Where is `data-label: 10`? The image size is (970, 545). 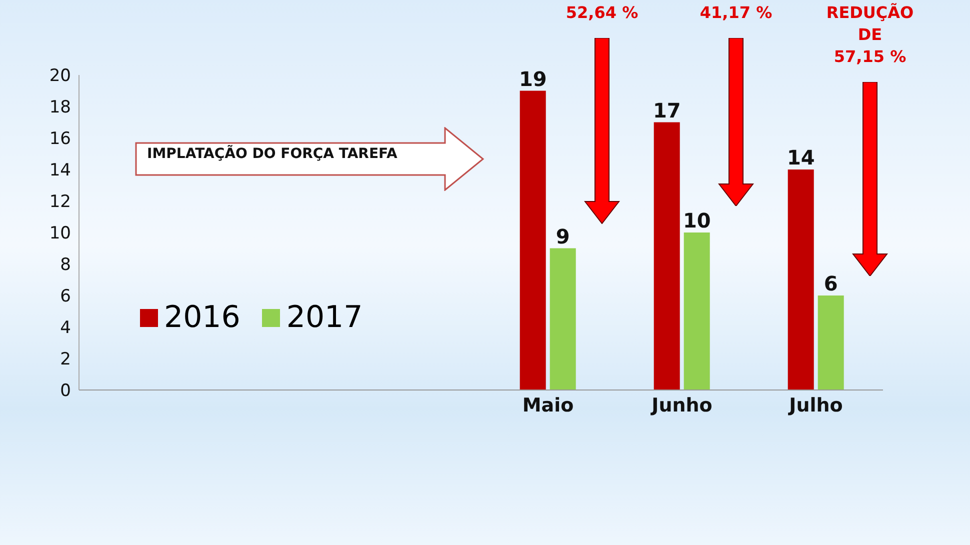 data-label: 10 is located at coordinates (696, 220).